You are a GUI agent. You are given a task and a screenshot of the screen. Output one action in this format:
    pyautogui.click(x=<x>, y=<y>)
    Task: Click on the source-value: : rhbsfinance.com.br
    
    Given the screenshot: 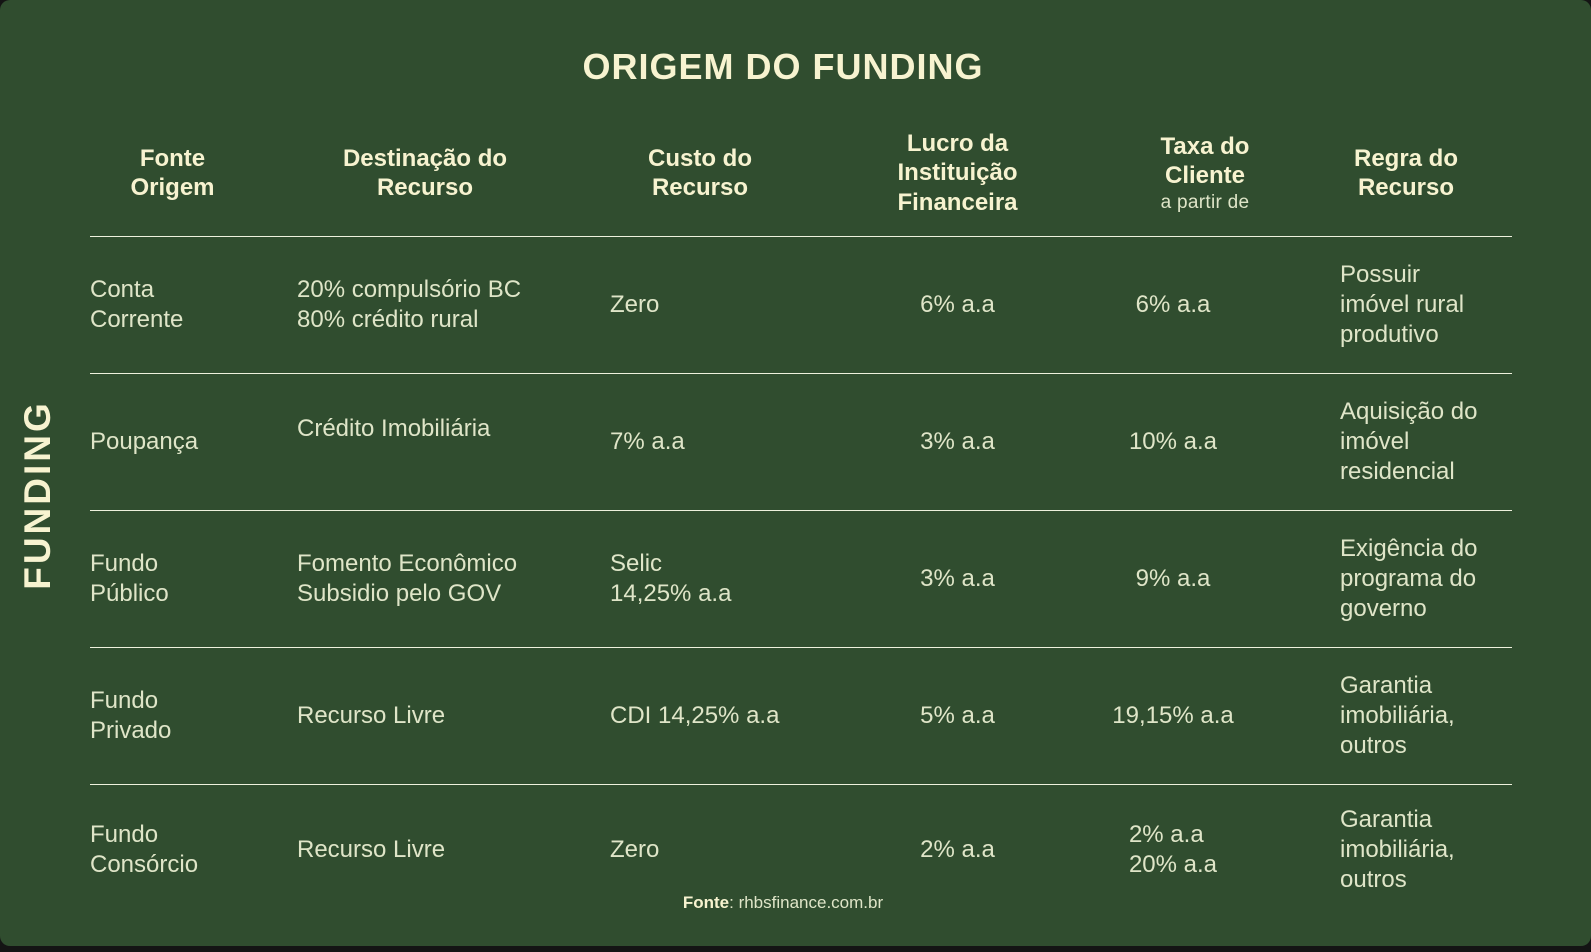 What is the action you would take?
    pyautogui.click(x=806, y=902)
    